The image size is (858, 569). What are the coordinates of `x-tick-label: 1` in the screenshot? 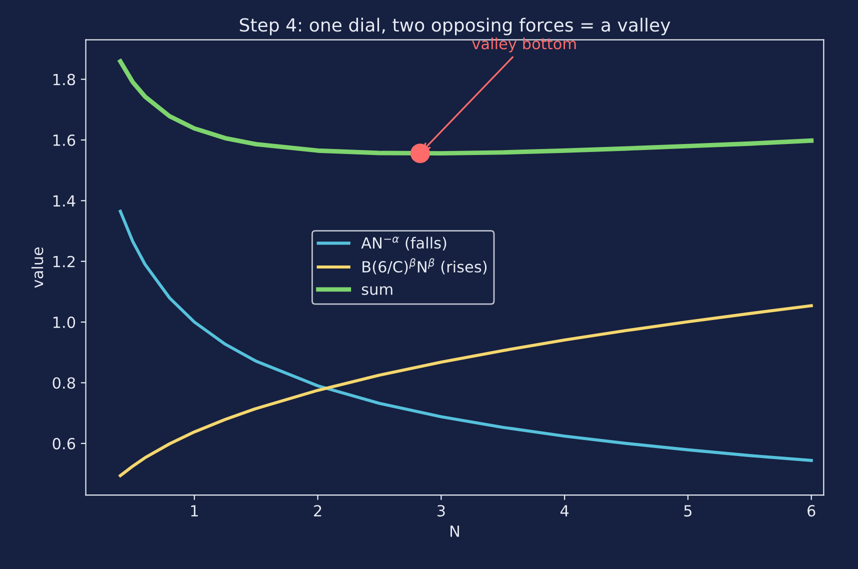 It's located at (194, 510).